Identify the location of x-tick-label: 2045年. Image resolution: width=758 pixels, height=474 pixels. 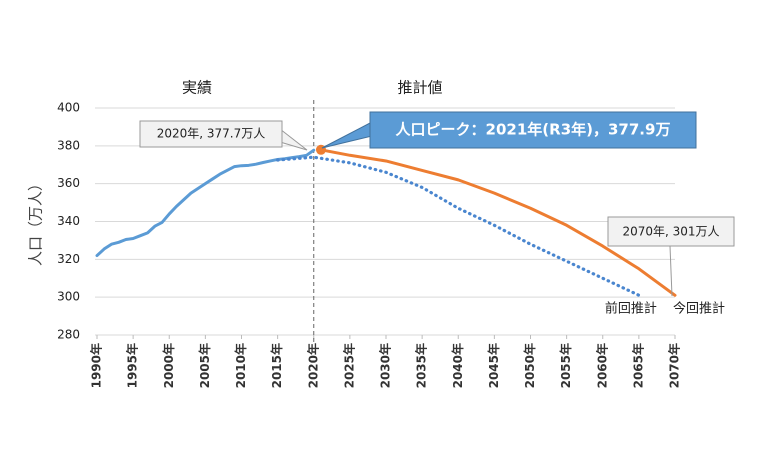
(493, 365).